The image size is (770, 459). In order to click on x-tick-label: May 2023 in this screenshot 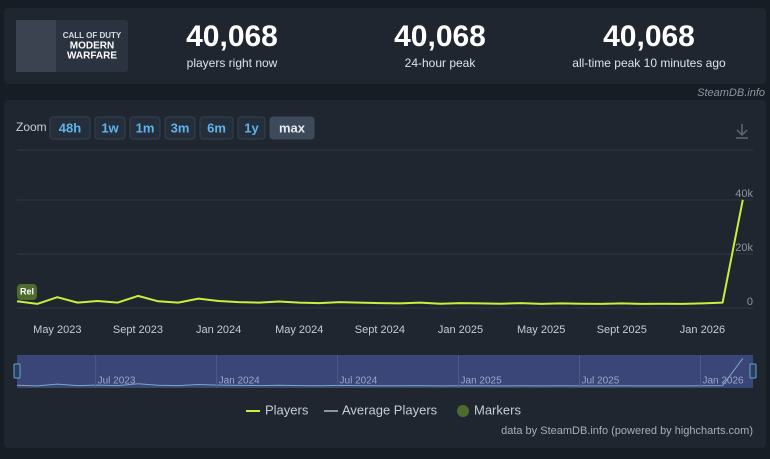, I will do `click(57, 330)`.